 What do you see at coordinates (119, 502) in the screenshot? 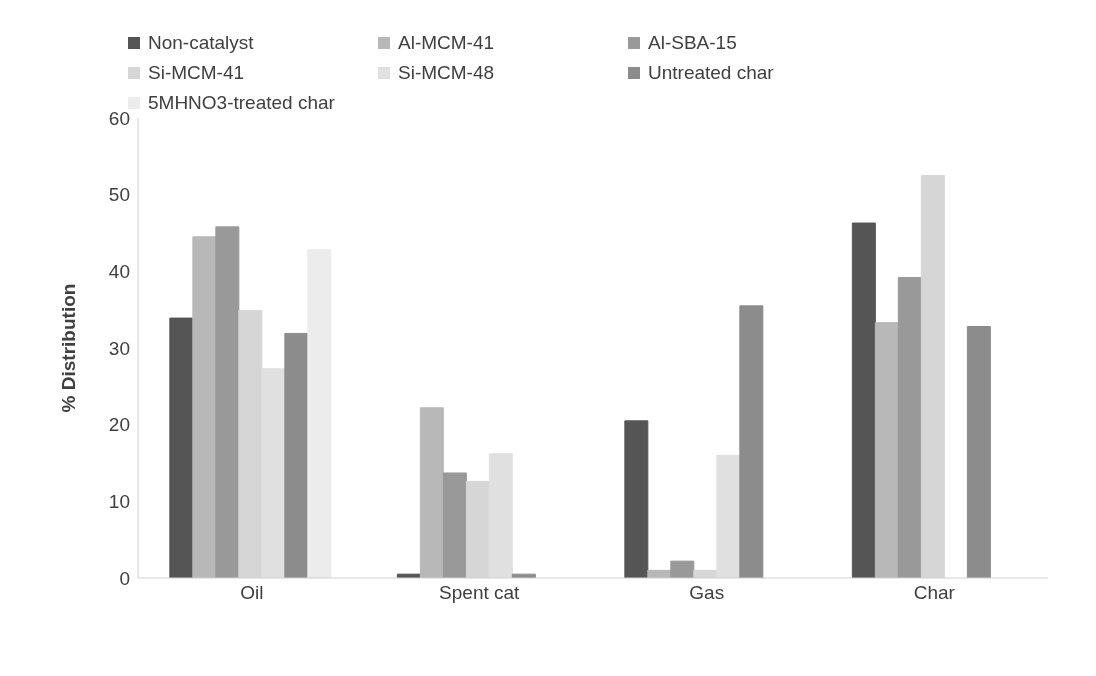
I see `y-tick-label: 10` at bounding box center [119, 502].